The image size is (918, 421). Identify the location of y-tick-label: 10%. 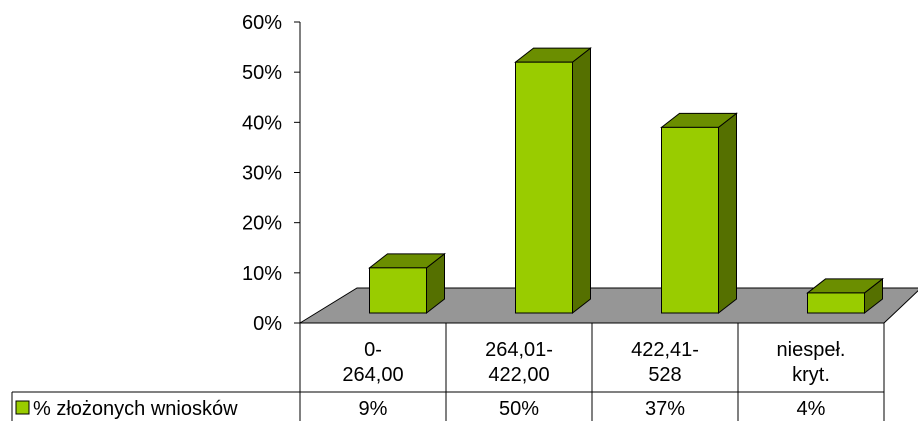
(262, 274).